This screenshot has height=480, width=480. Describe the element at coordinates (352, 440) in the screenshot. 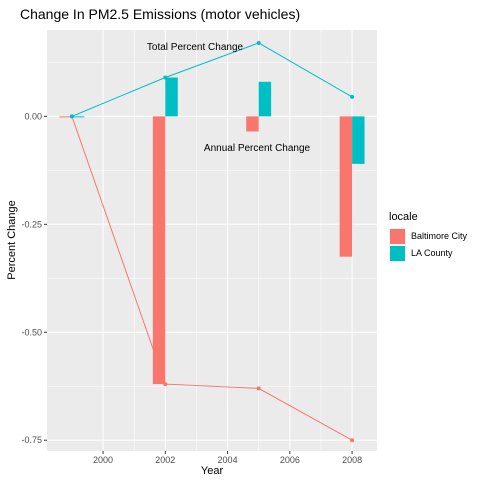

I see `point-baltimore-city-2008` at that location.